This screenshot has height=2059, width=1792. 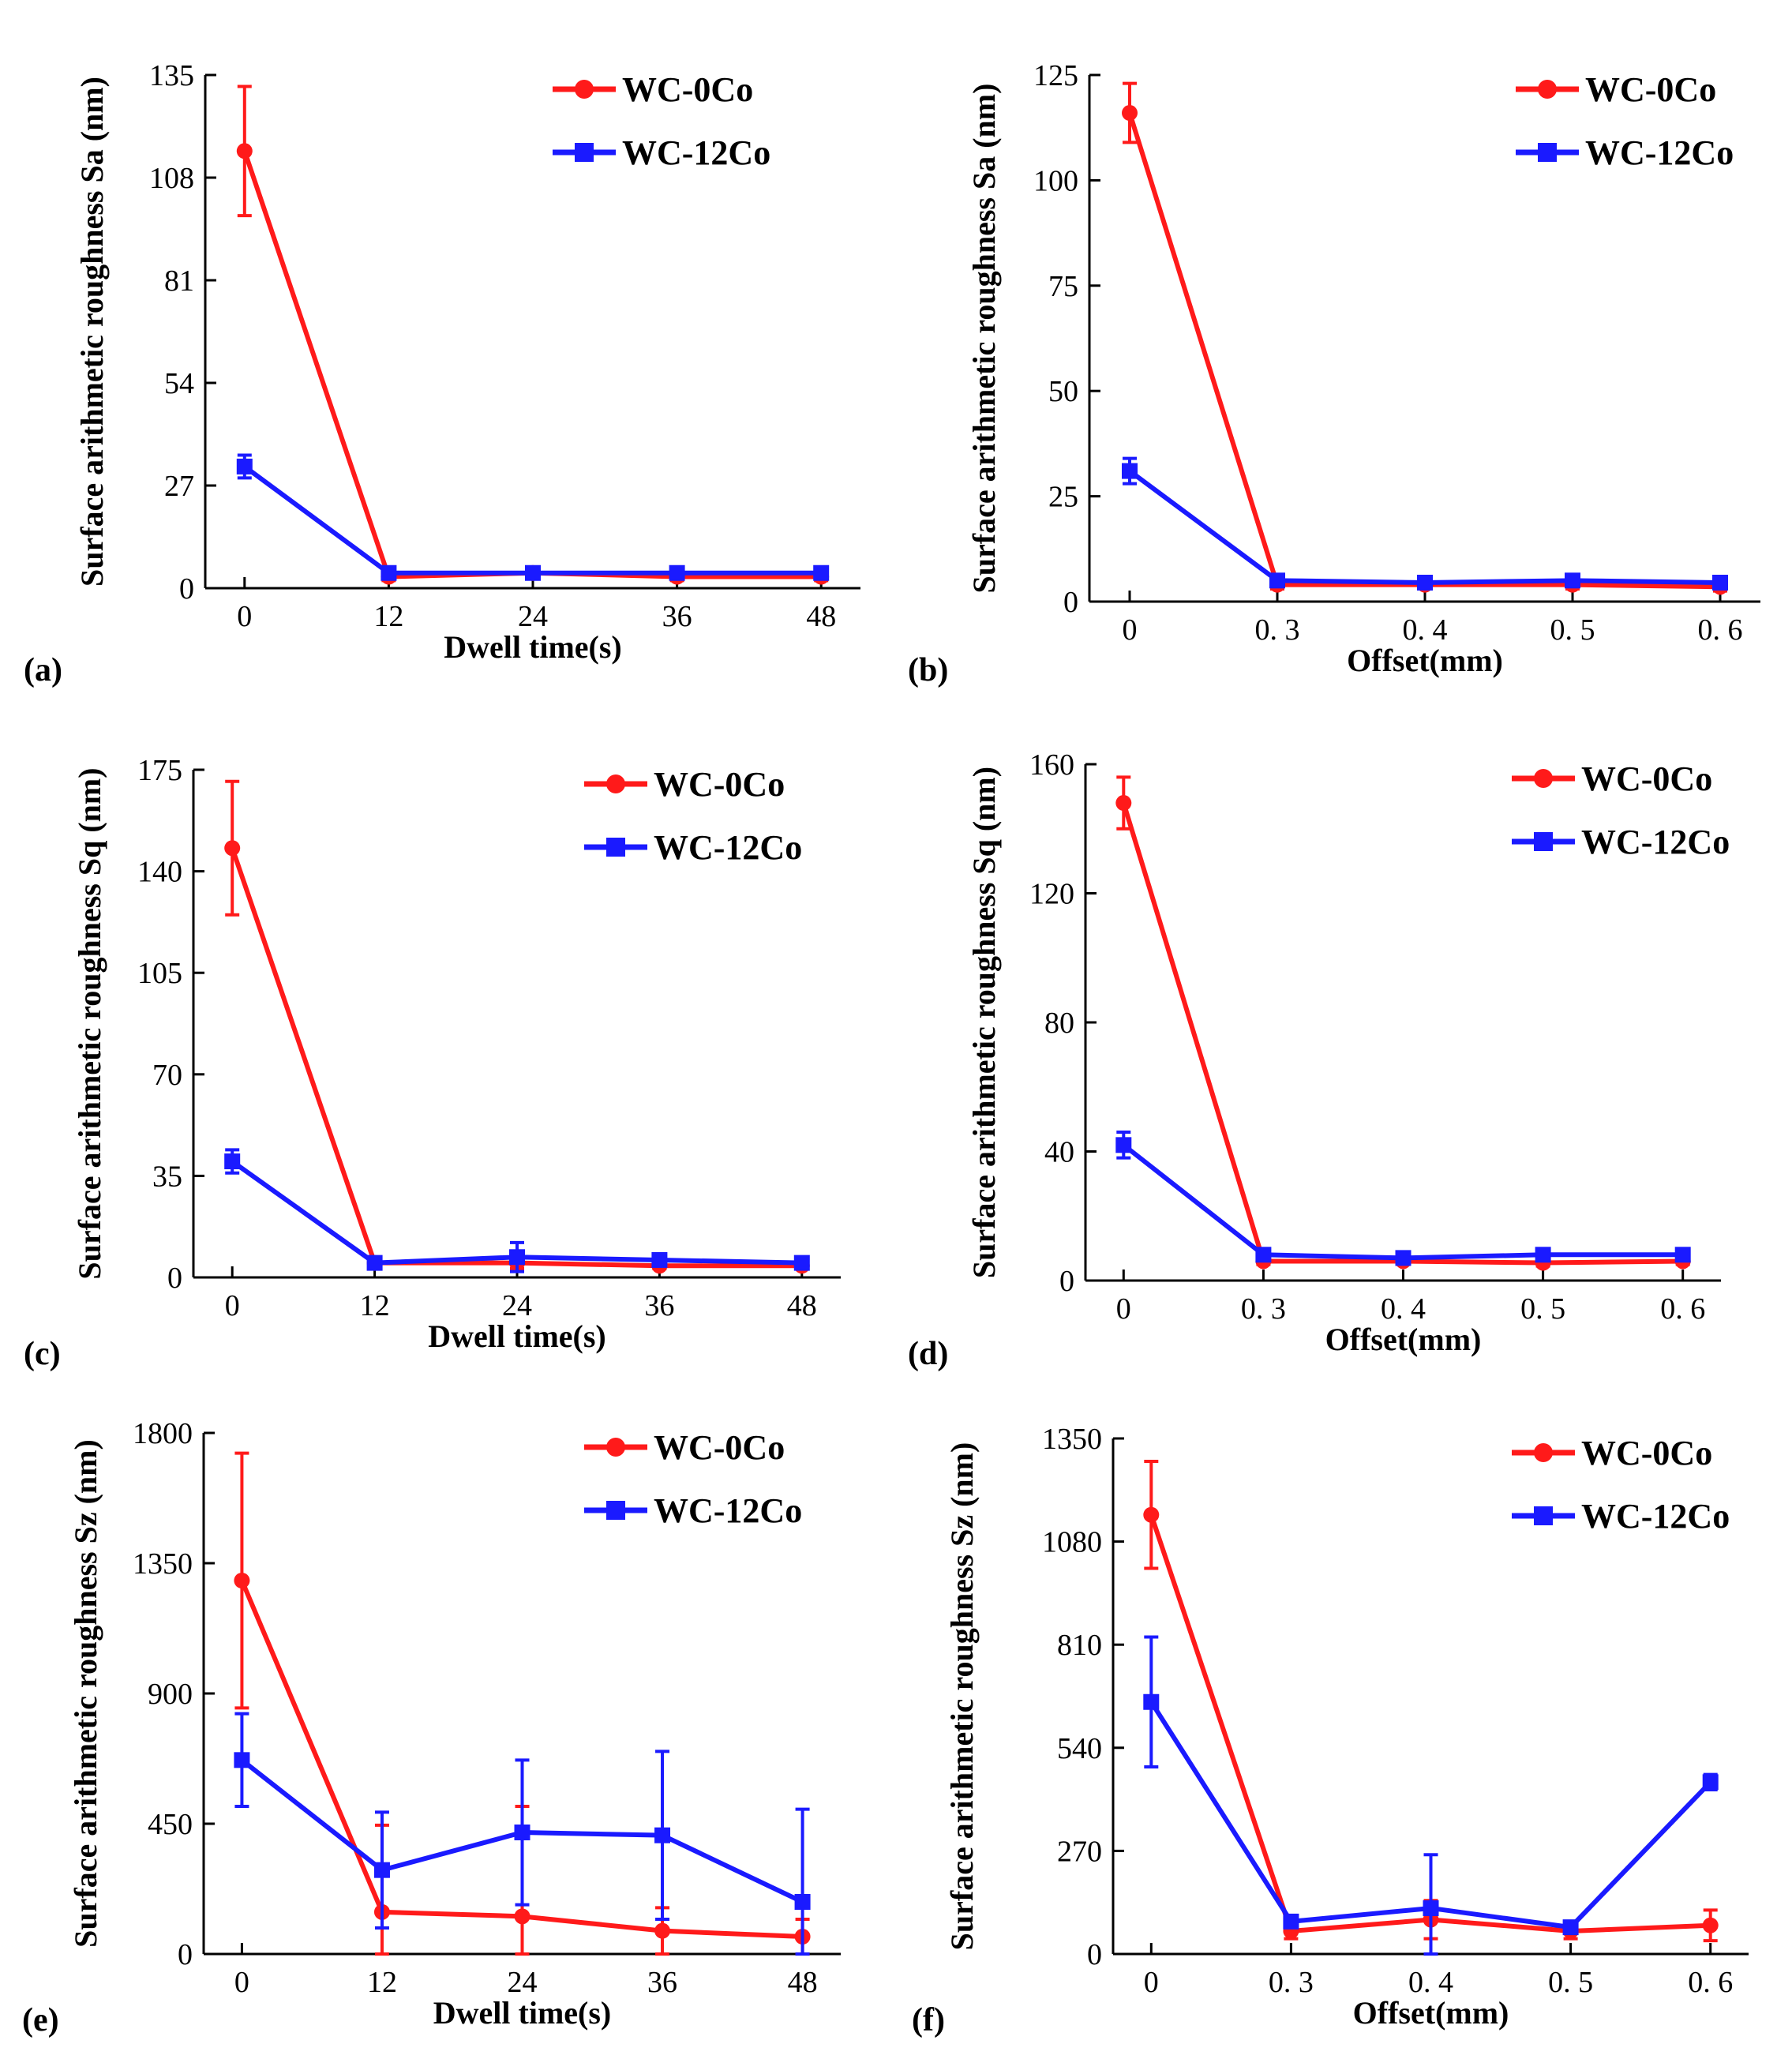 I want to click on y-tick-label: 135, so click(x=171, y=75).